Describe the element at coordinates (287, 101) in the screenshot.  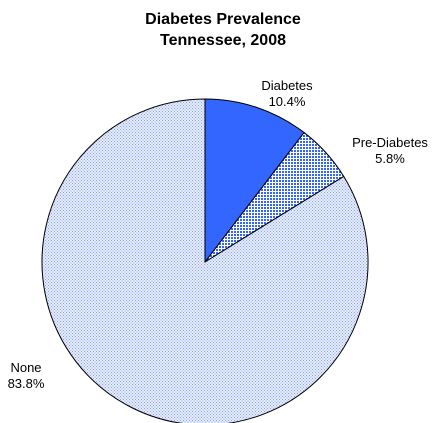
I see `slice-value-label-diabetes: 10.4%` at that location.